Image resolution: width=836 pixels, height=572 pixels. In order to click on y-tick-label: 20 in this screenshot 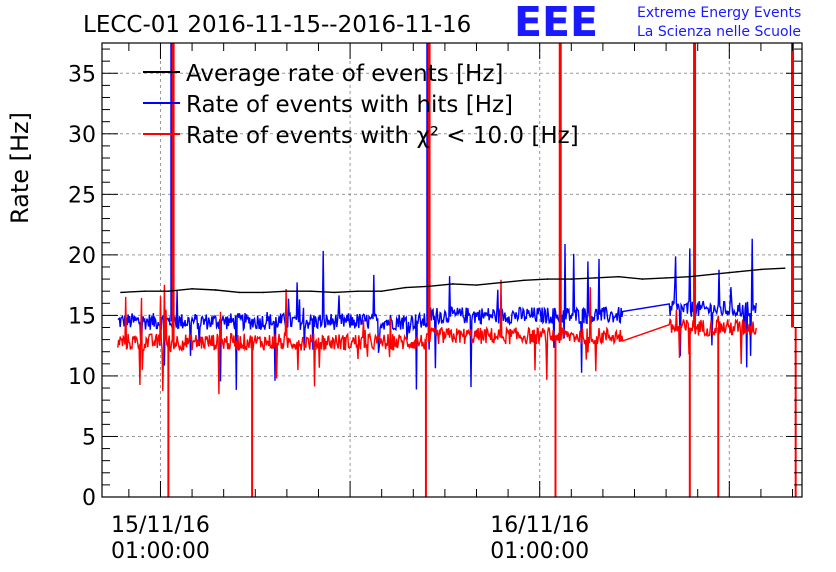, I will do `click(82, 256)`.